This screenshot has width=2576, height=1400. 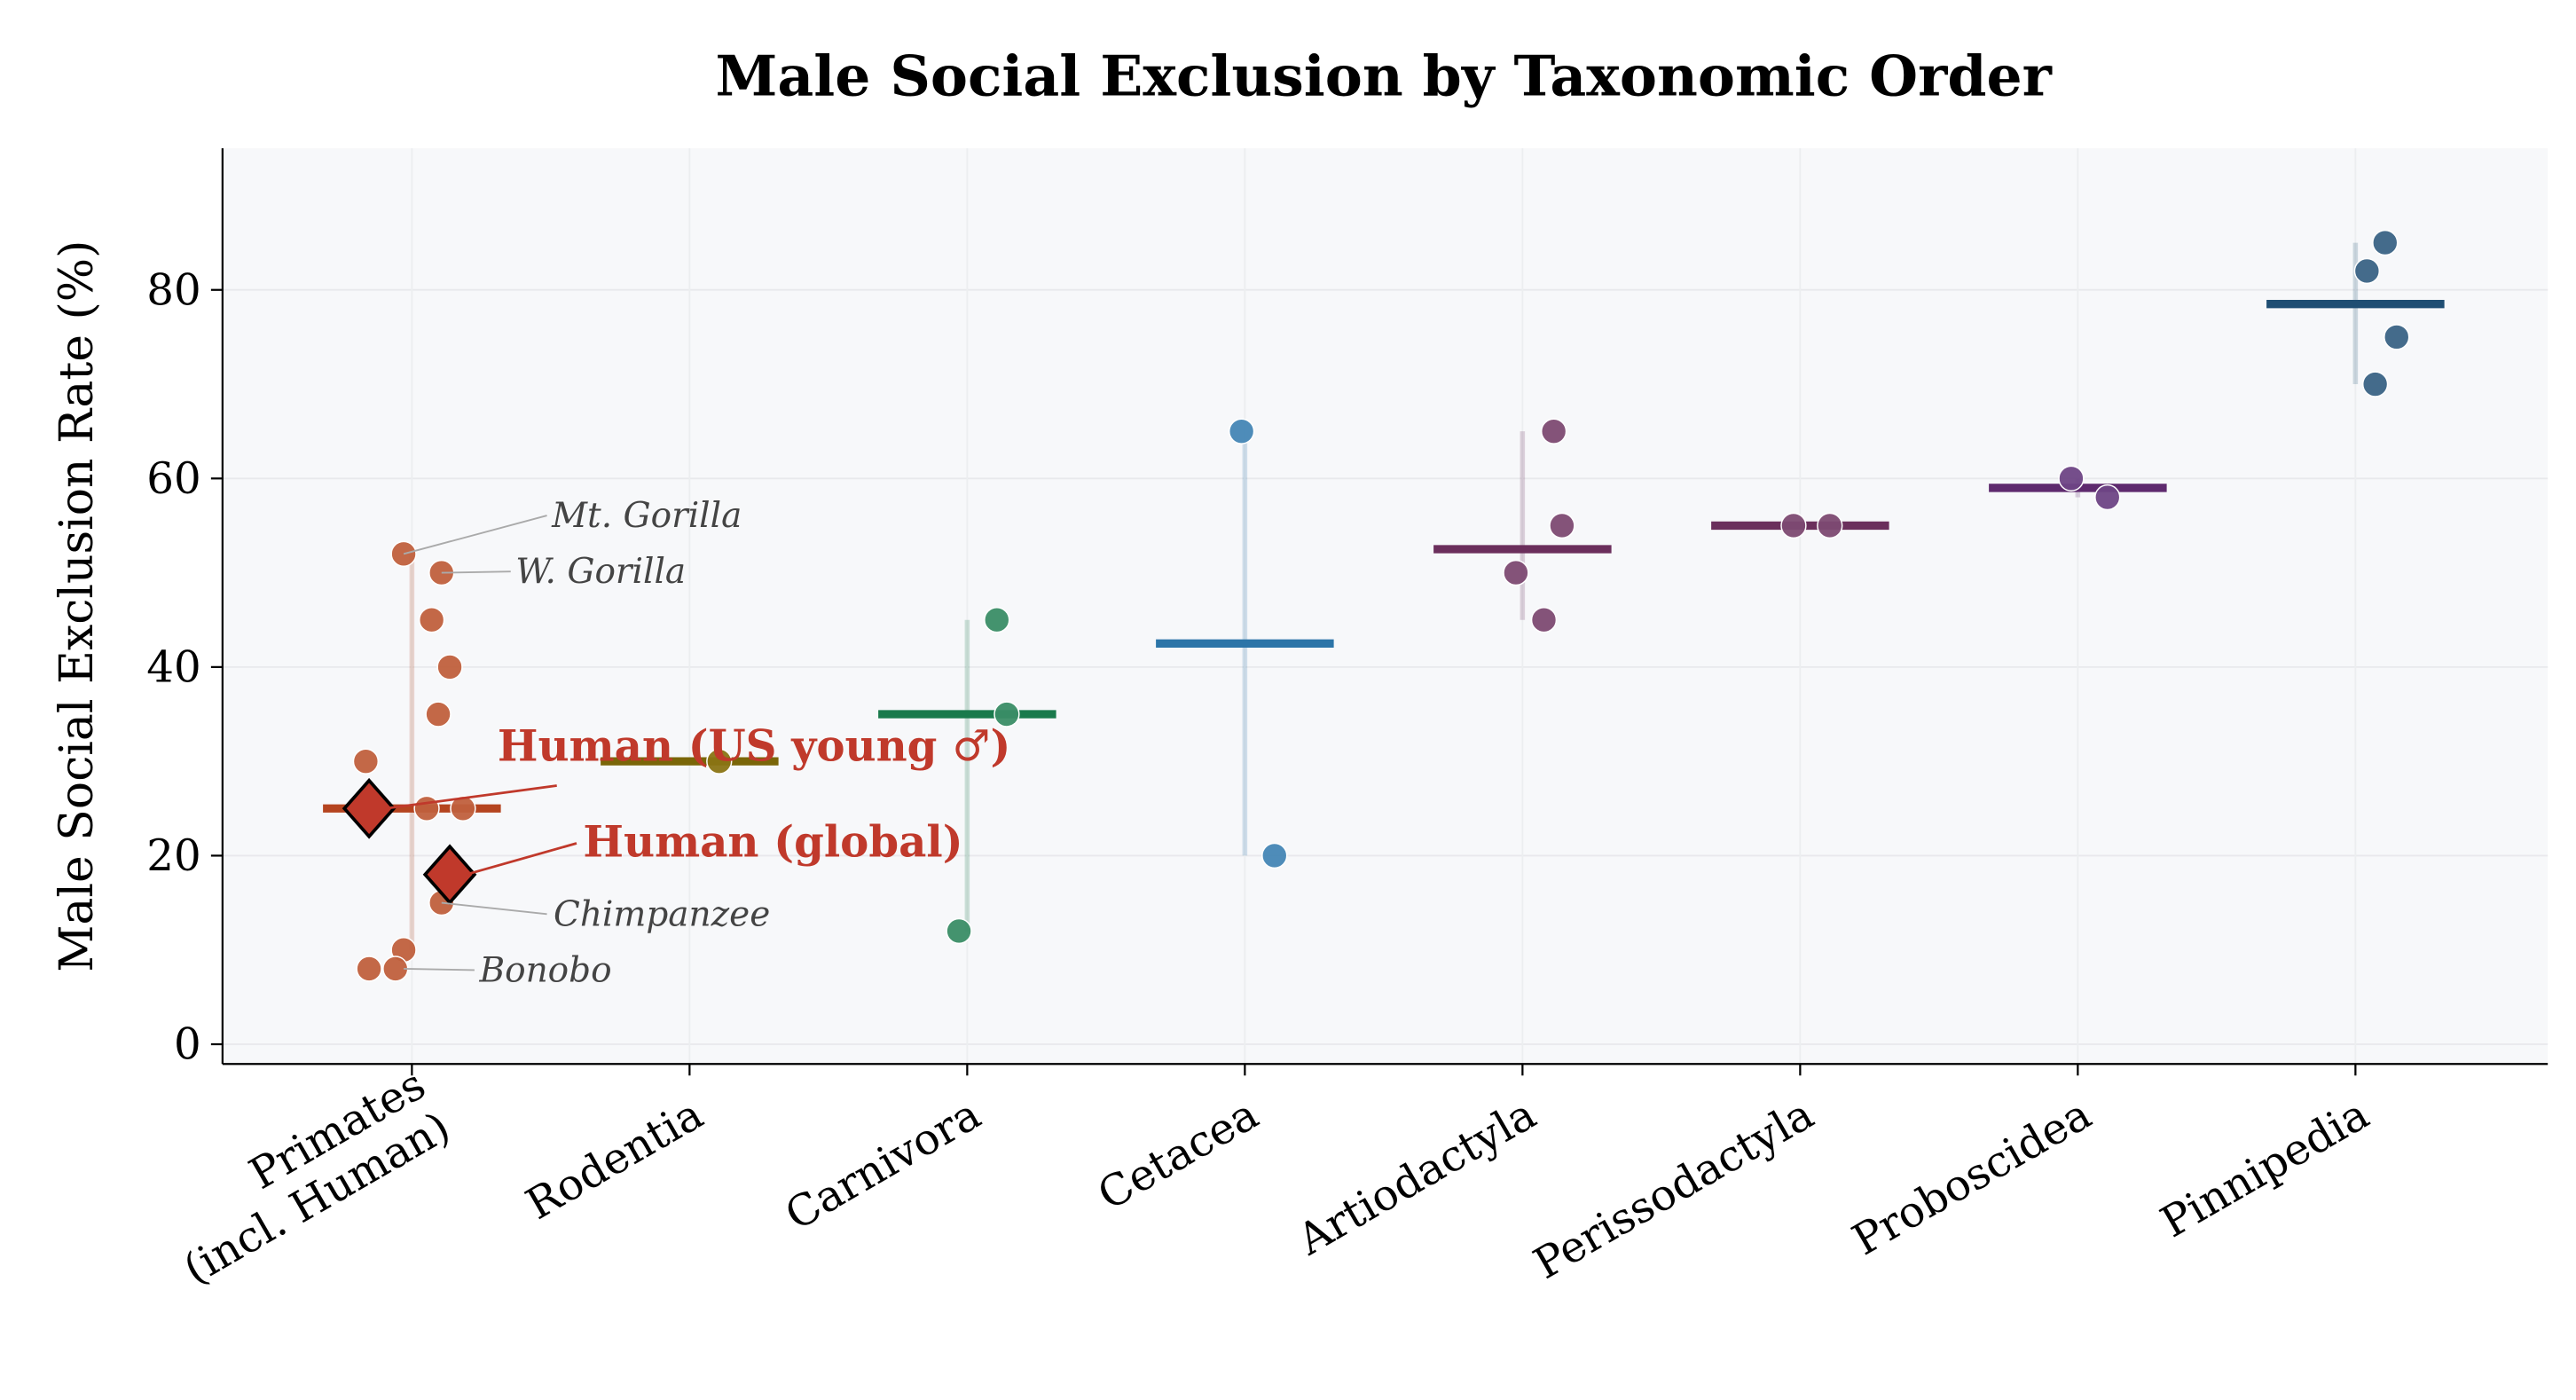 What do you see at coordinates (600, 572) in the screenshot?
I see `annotation-label: W. Gorilla` at bounding box center [600, 572].